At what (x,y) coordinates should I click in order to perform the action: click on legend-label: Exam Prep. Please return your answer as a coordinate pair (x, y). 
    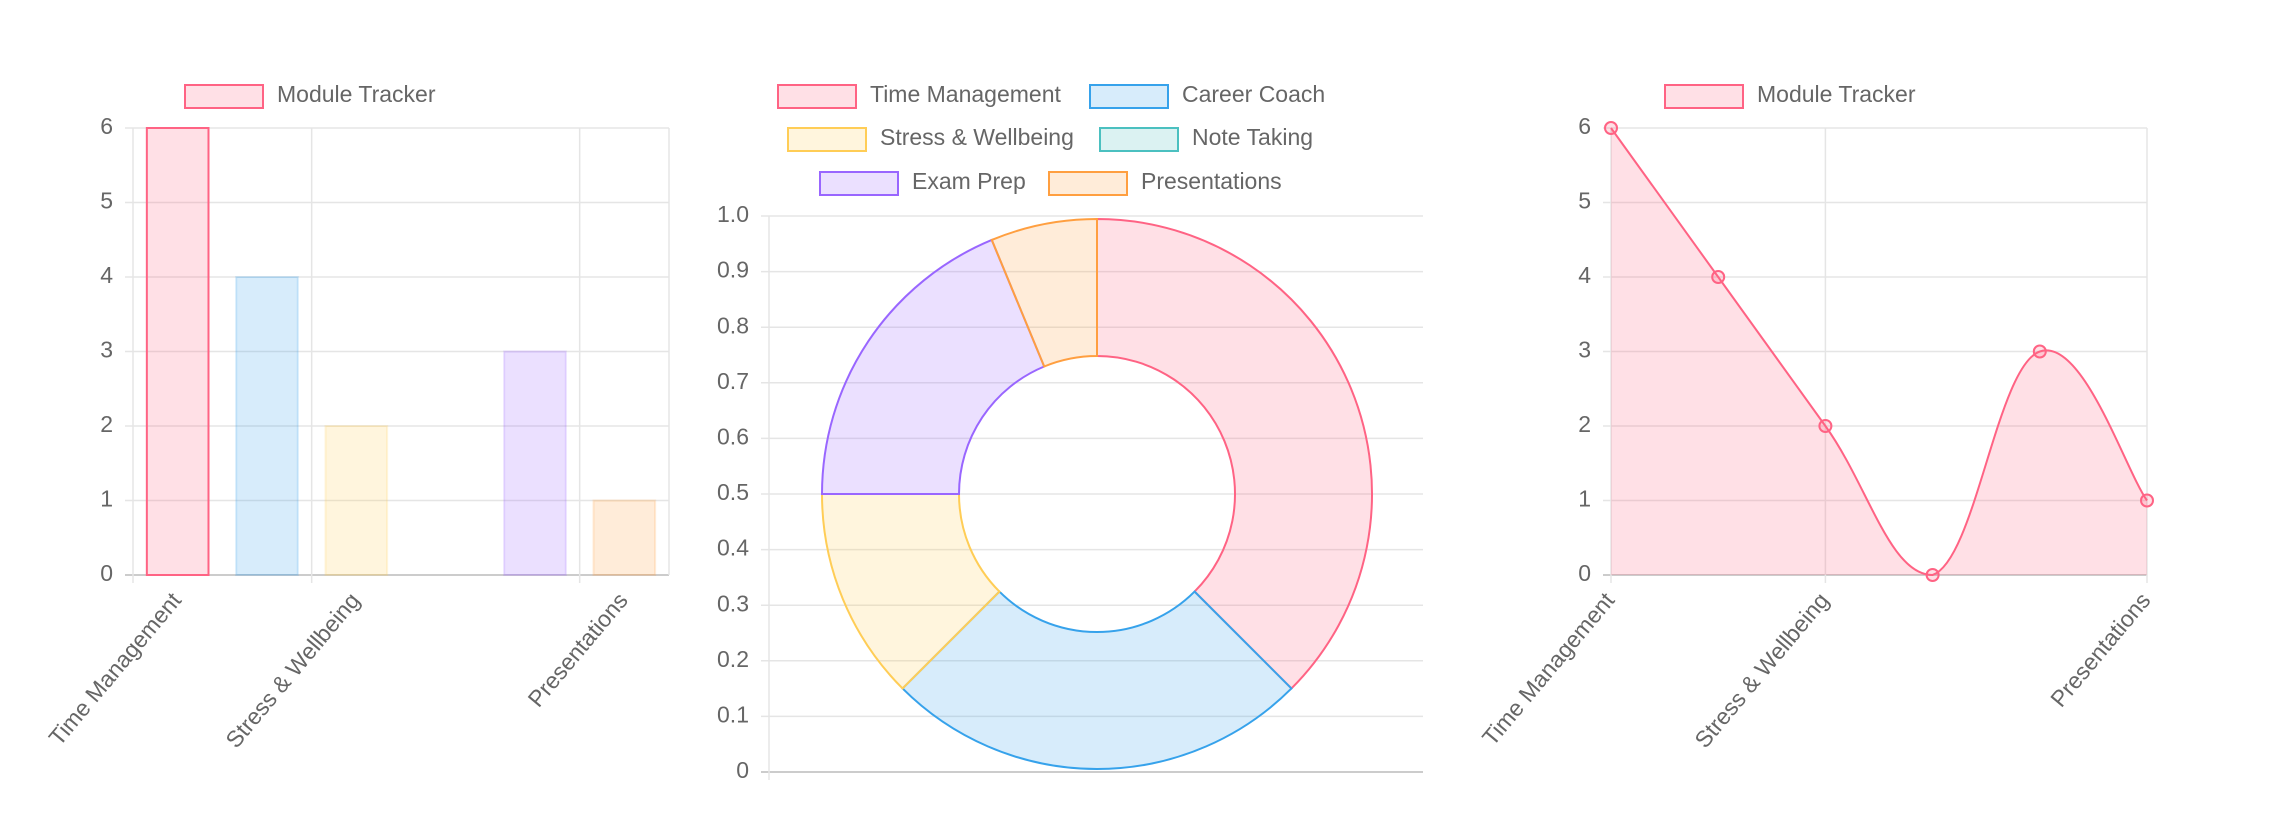
    Looking at the image, I should click on (969, 181).